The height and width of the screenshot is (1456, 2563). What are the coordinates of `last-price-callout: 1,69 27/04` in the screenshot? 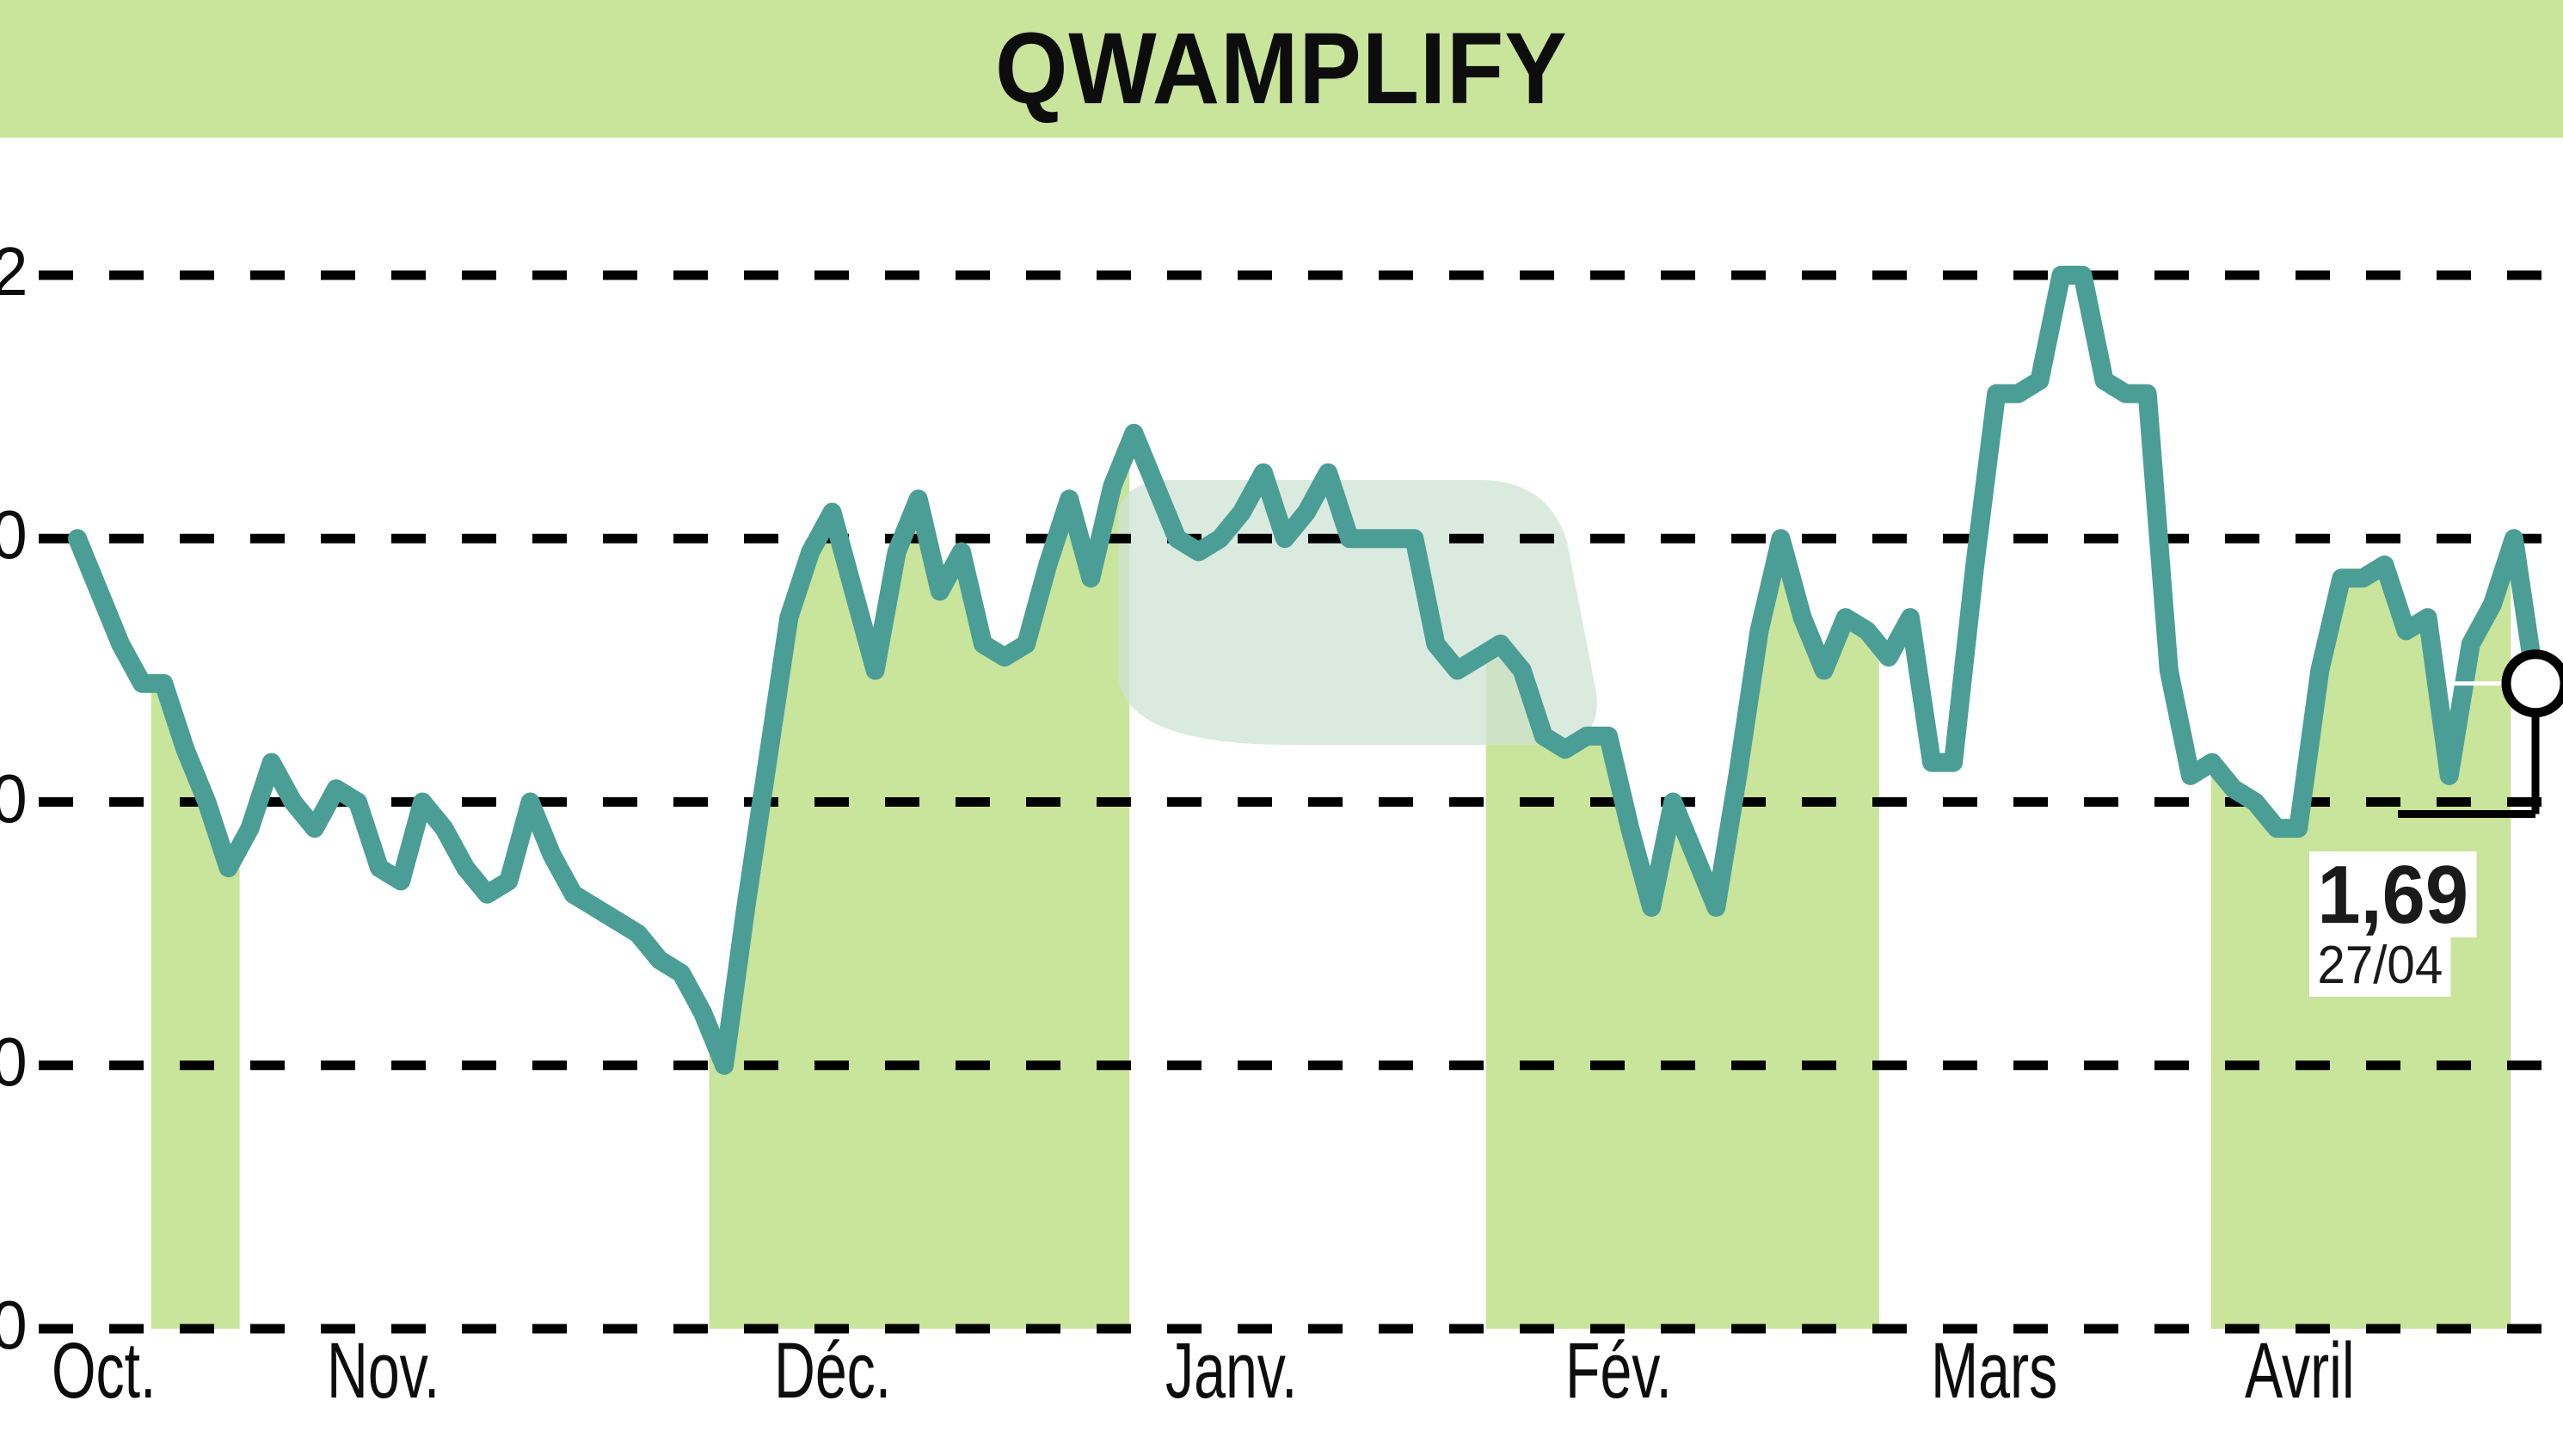 It's located at (2436, 924).